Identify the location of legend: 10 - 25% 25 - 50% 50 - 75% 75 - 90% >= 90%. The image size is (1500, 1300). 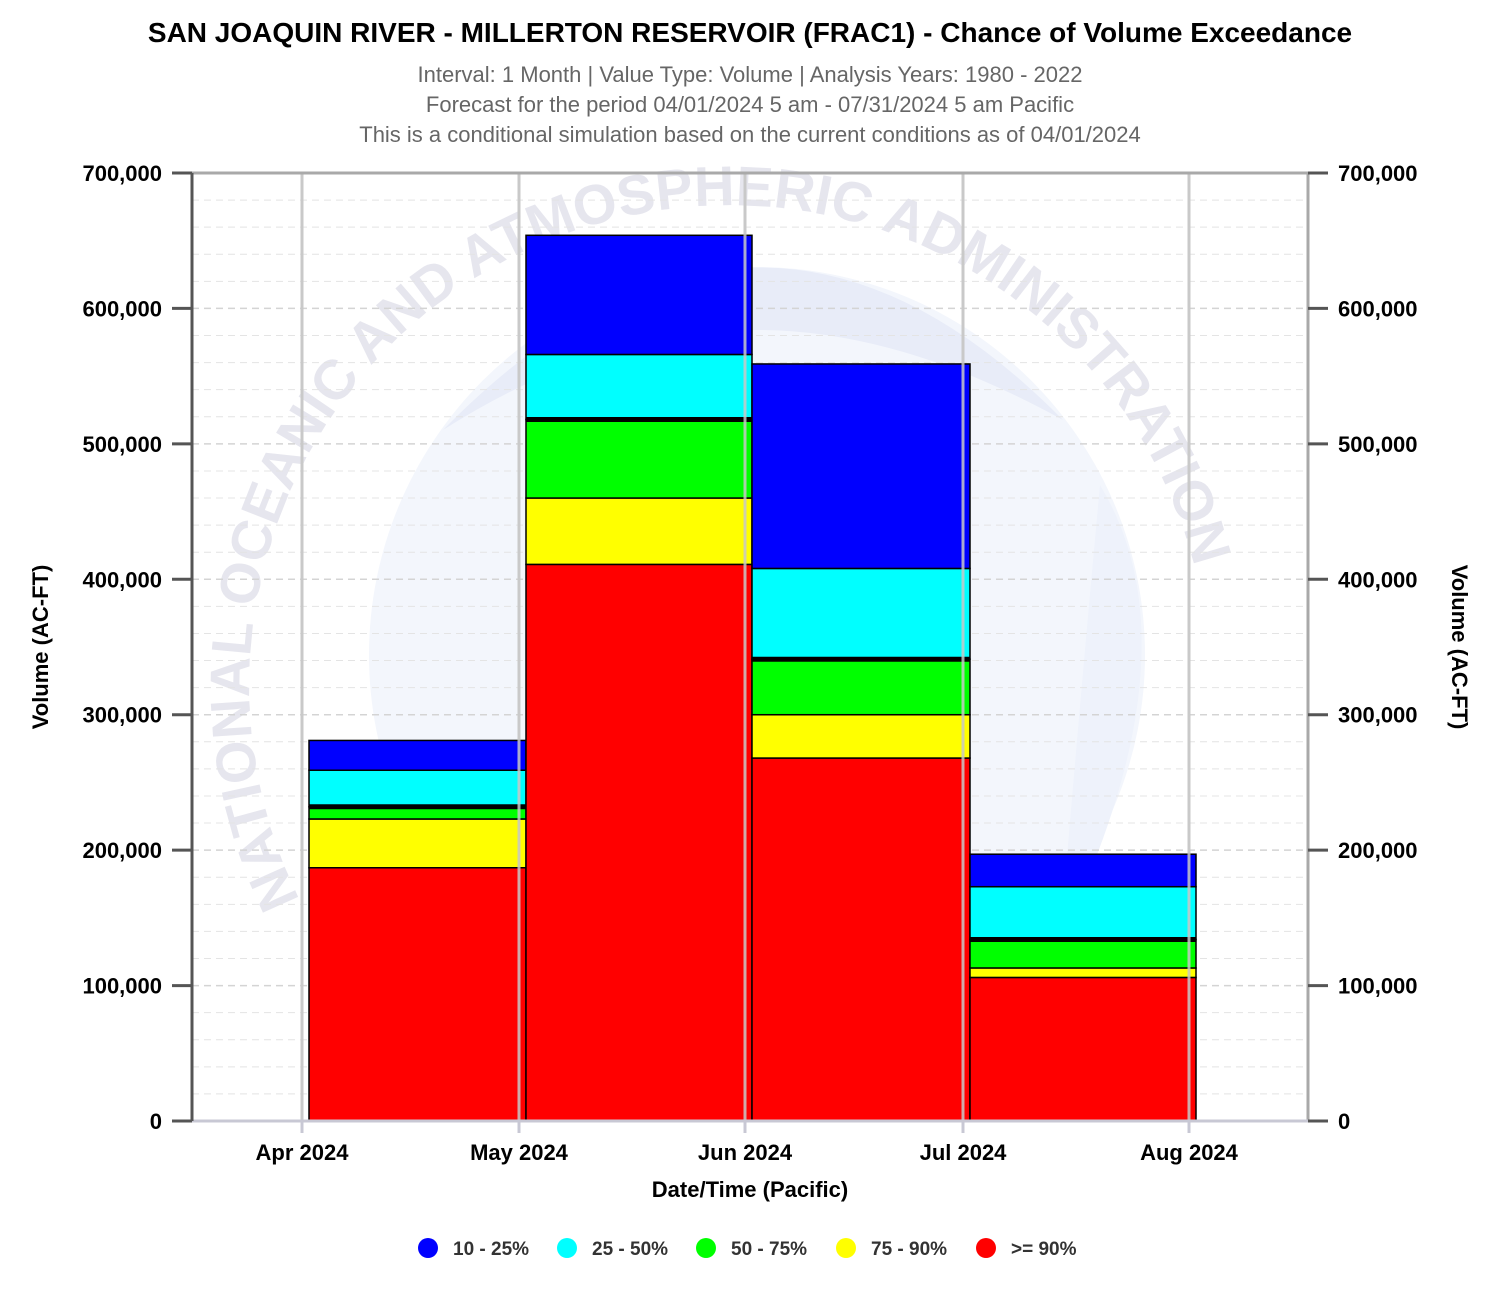
(747, 1249).